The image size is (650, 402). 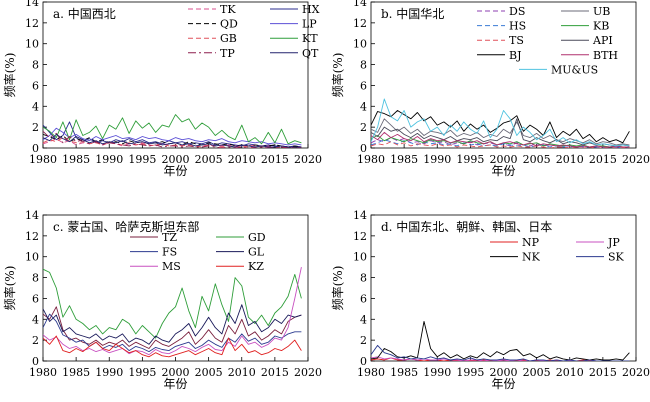 What do you see at coordinates (412, 13) in the screenshot?
I see `panel-title: b. 中国华北` at bounding box center [412, 13].